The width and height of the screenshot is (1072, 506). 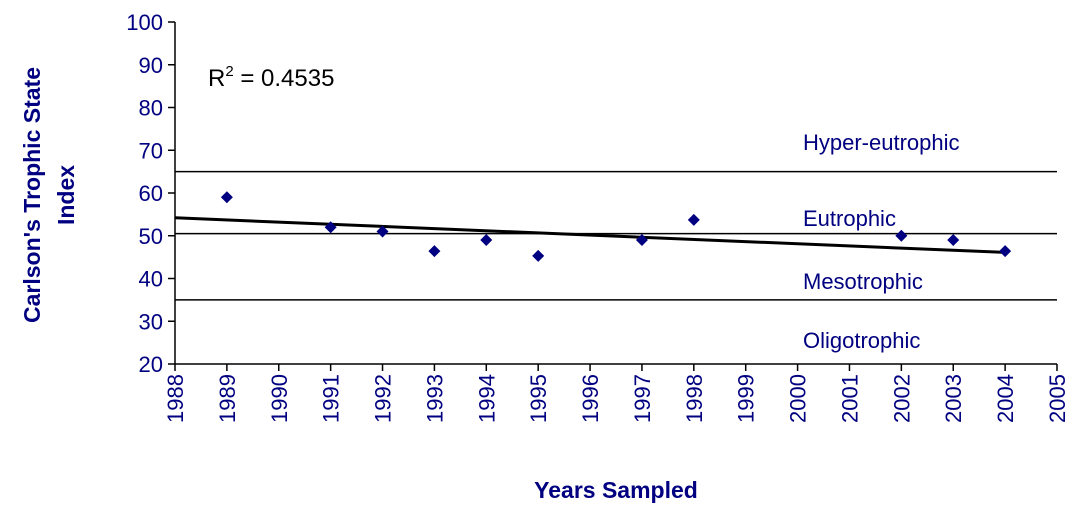 What do you see at coordinates (746, 398) in the screenshot?
I see `x-tick-label: 1999` at bounding box center [746, 398].